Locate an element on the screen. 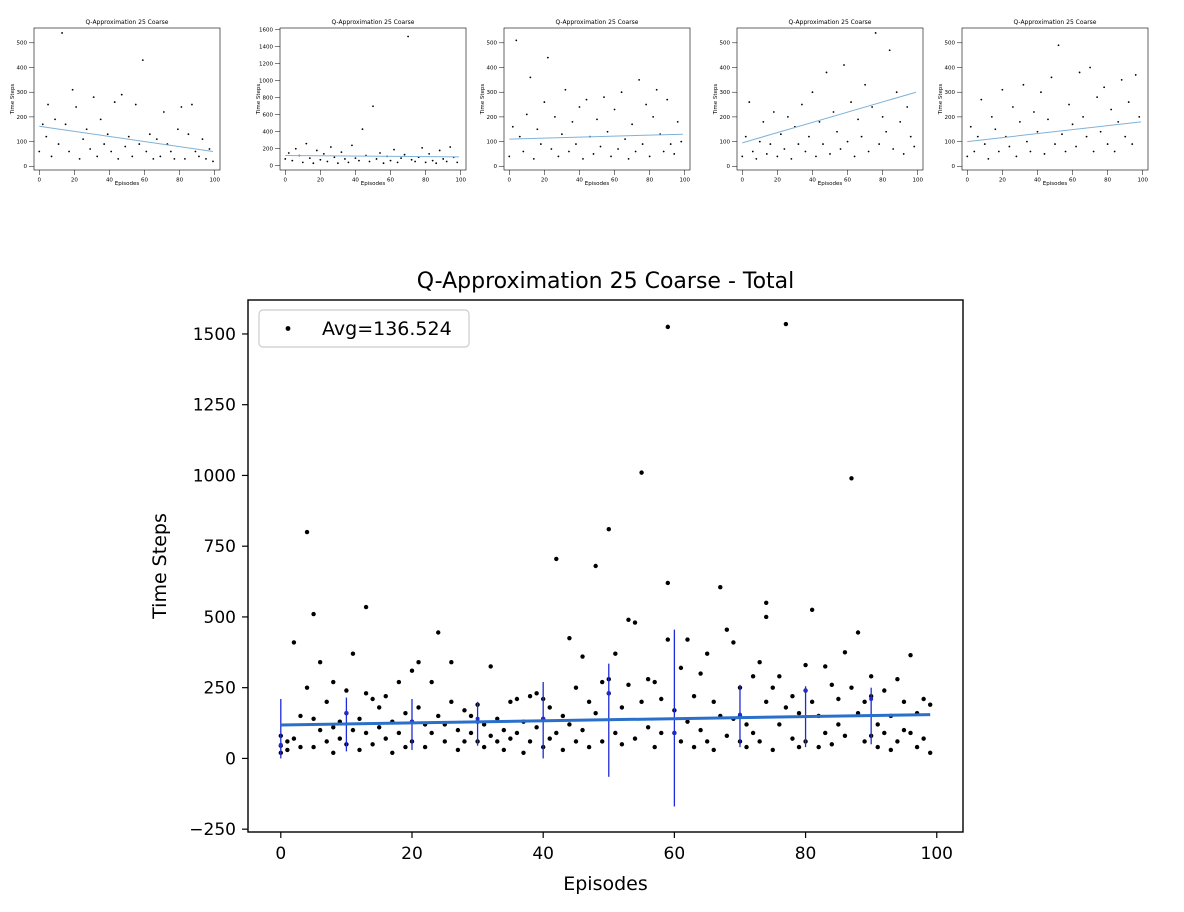 This screenshot has width=1184, height=912. y-tick-label: 200 is located at coordinates (950, 118).